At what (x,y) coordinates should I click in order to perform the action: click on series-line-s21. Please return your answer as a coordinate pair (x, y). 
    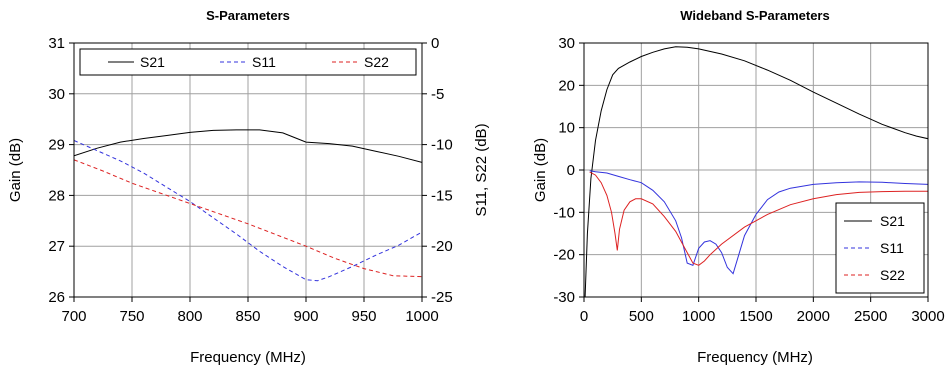
    Looking at the image, I should click on (248, 146).